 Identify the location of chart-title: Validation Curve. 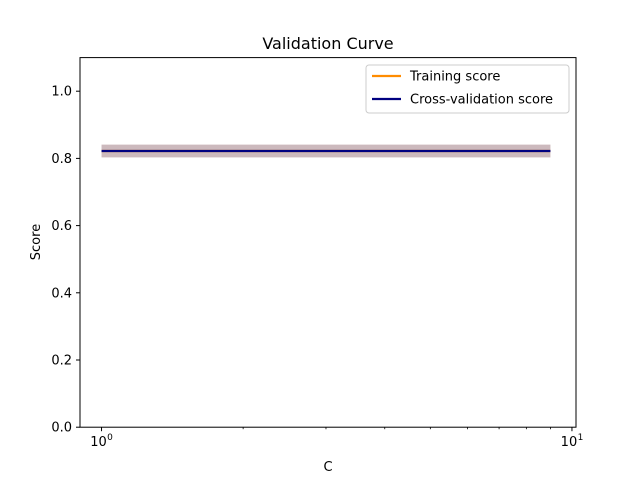
(327, 43).